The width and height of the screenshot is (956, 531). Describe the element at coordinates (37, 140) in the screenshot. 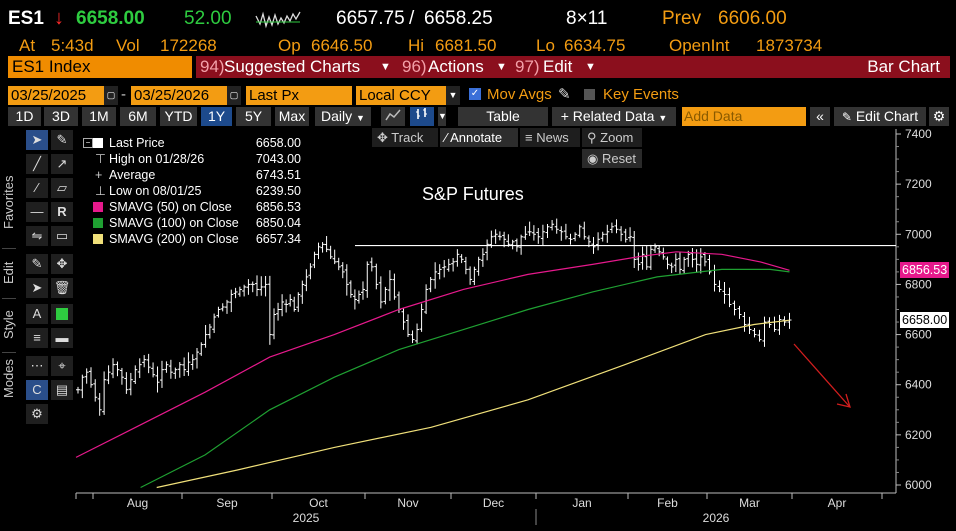

I see `pointer-icon: ➤` at that location.